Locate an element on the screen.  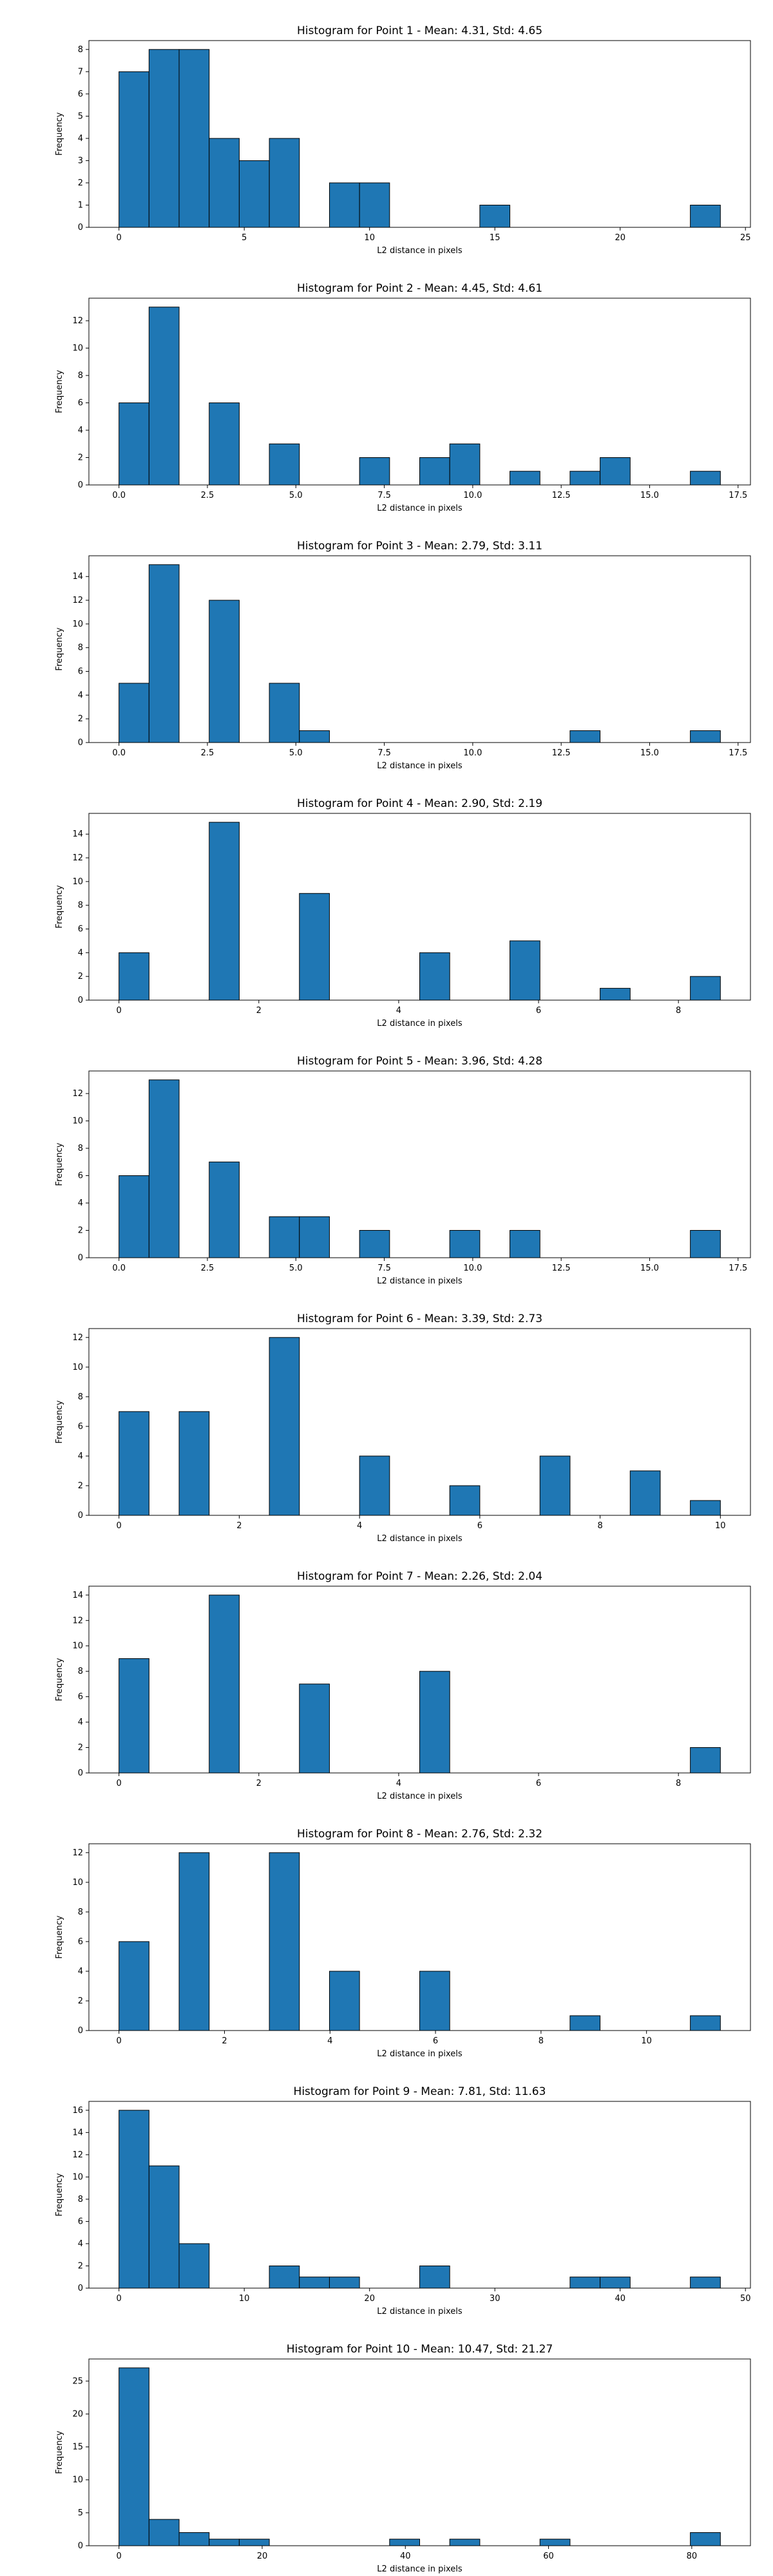
y-tick-label: 5 is located at coordinates (80, 2513).